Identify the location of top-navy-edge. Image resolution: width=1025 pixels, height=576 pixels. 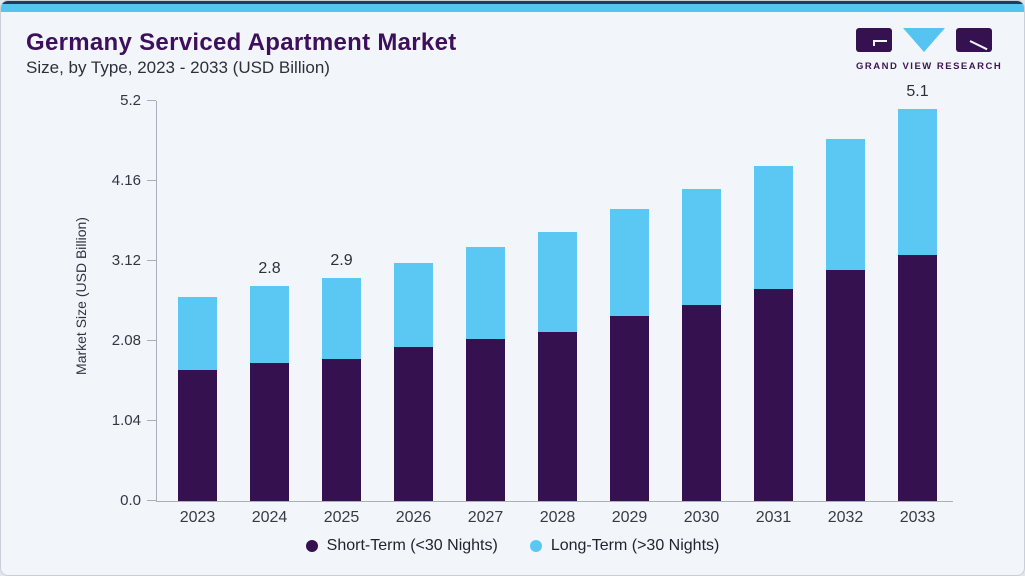
(512, 2).